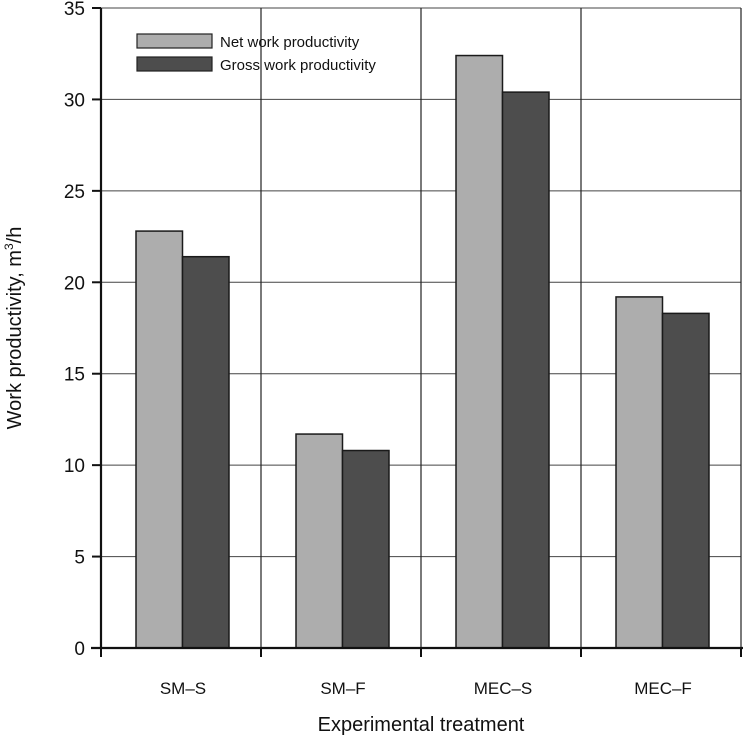 This screenshot has width=743, height=742. What do you see at coordinates (298, 65) in the screenshot?
I see `legend-label-gross: Gross work productivity` at bounding box center [298, 65].